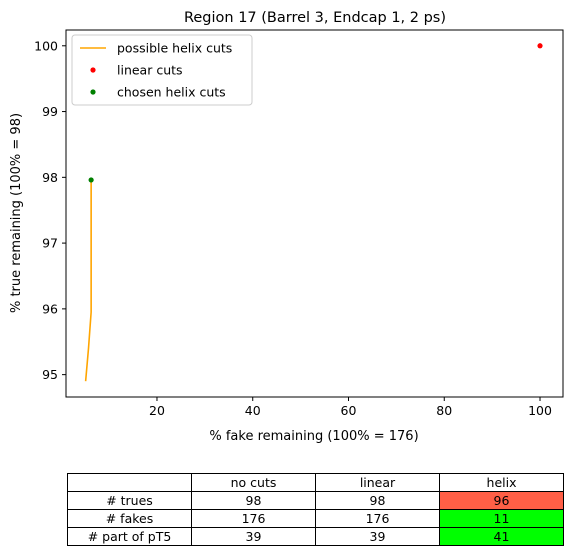 The height and width of the screenshot is (557, 571). What do you see at coordinates (313, 436) in the screenshot?
I see `x-axis-label: % fake remaining (100% = 176)` at bounding box center [313, 436].